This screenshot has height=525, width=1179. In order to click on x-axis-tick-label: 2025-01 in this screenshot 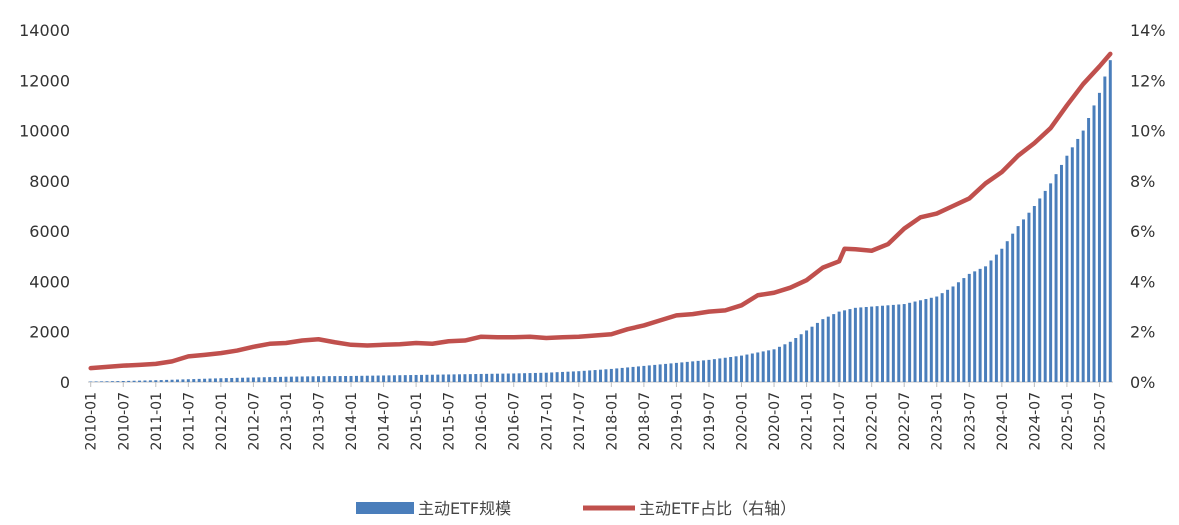, I will do `click(1068, 421)`.